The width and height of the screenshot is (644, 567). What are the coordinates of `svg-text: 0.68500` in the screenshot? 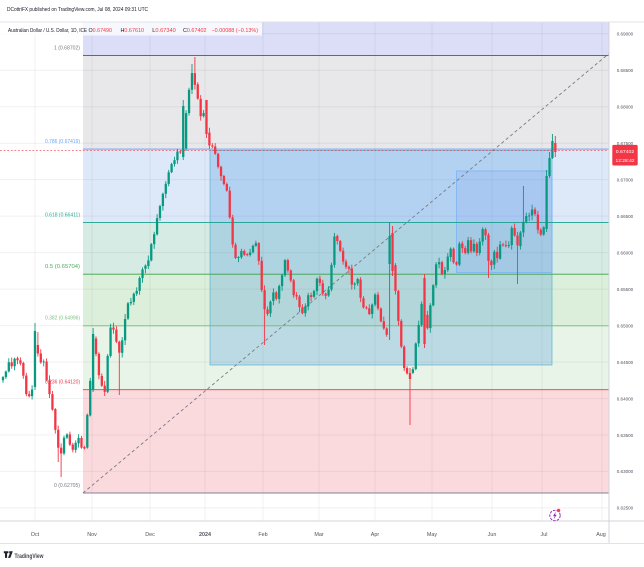 It's located at (625, 71).